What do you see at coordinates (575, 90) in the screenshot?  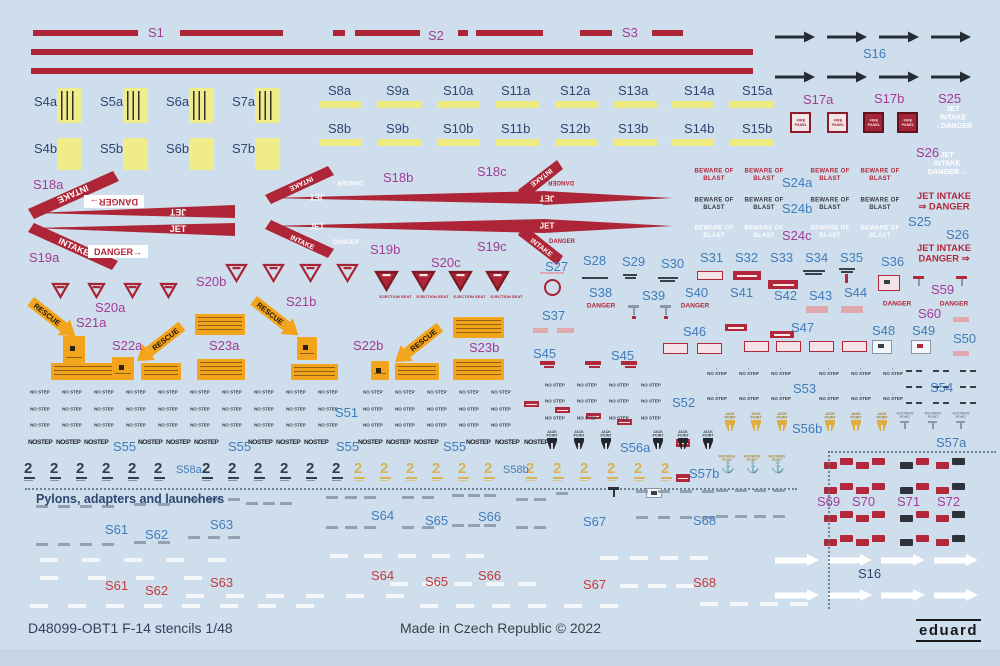 I see `label-S12a: S12a` at bounding box center [575, 90].